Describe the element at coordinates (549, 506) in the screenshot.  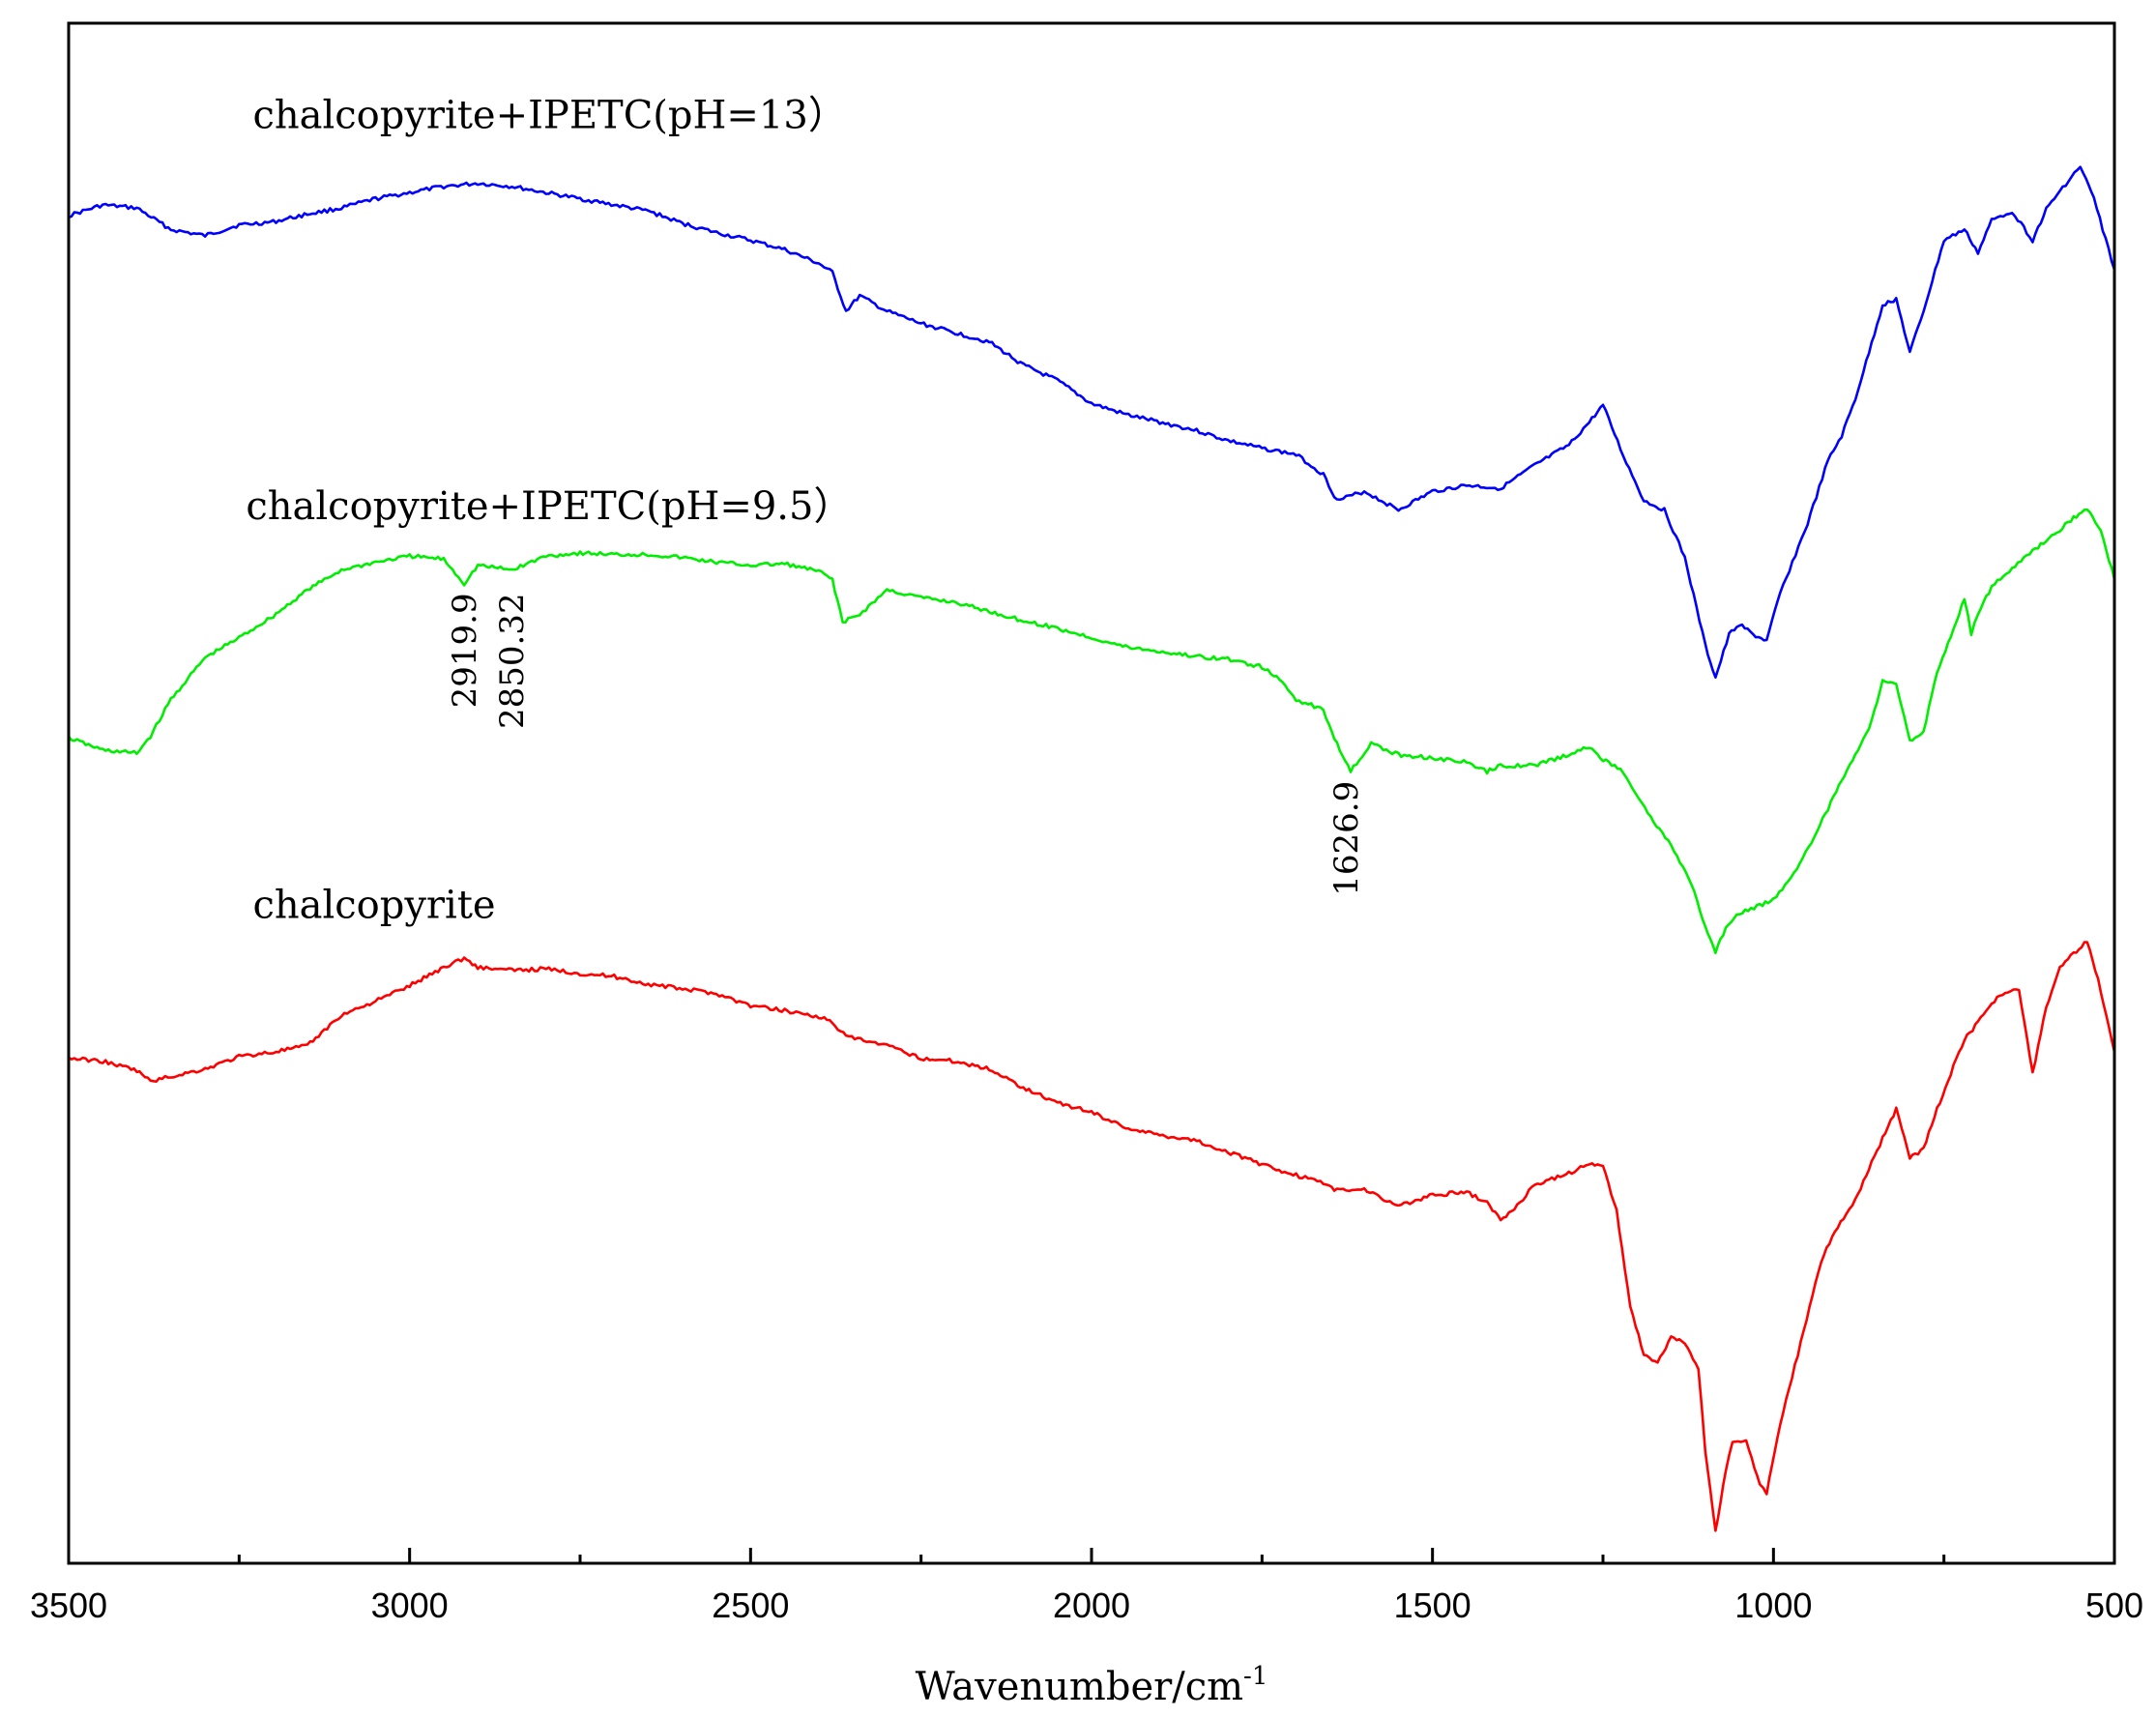
I see `series-label-1: chalcopyrite+IPETC(pH=9.5）` at that location.